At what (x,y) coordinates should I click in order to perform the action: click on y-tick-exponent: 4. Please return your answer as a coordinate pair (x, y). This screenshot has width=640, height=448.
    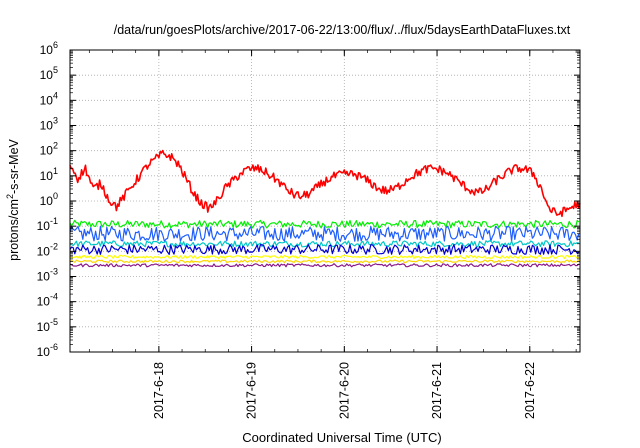
    Looking at the image, I should click on (55, 95).